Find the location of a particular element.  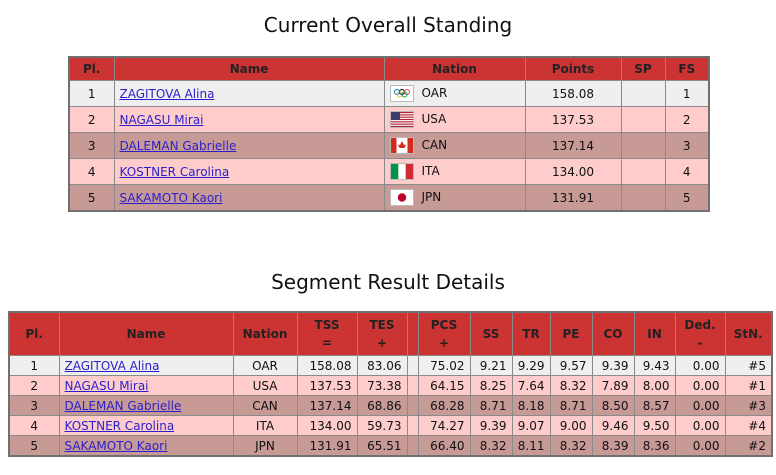

place: 2 is located at coordinates (91, 119).